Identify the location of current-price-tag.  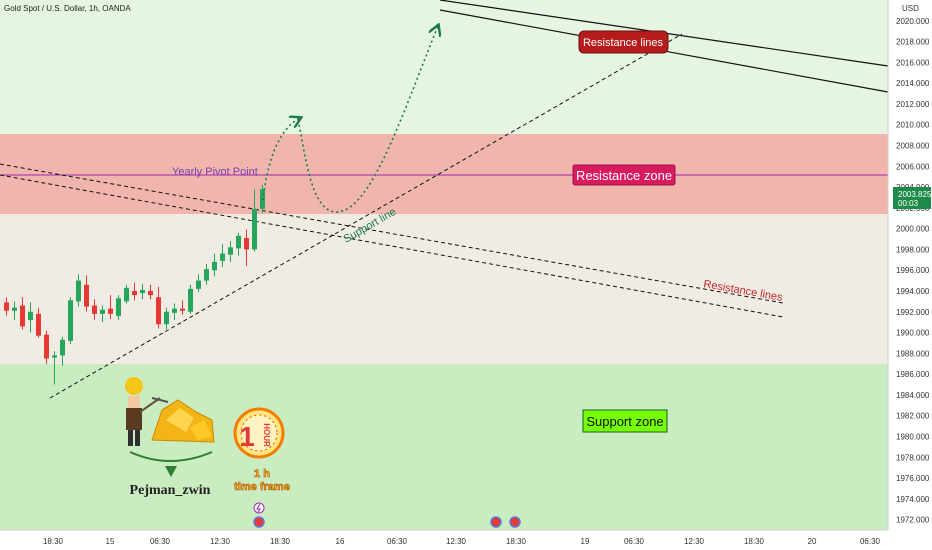
(912, 198).